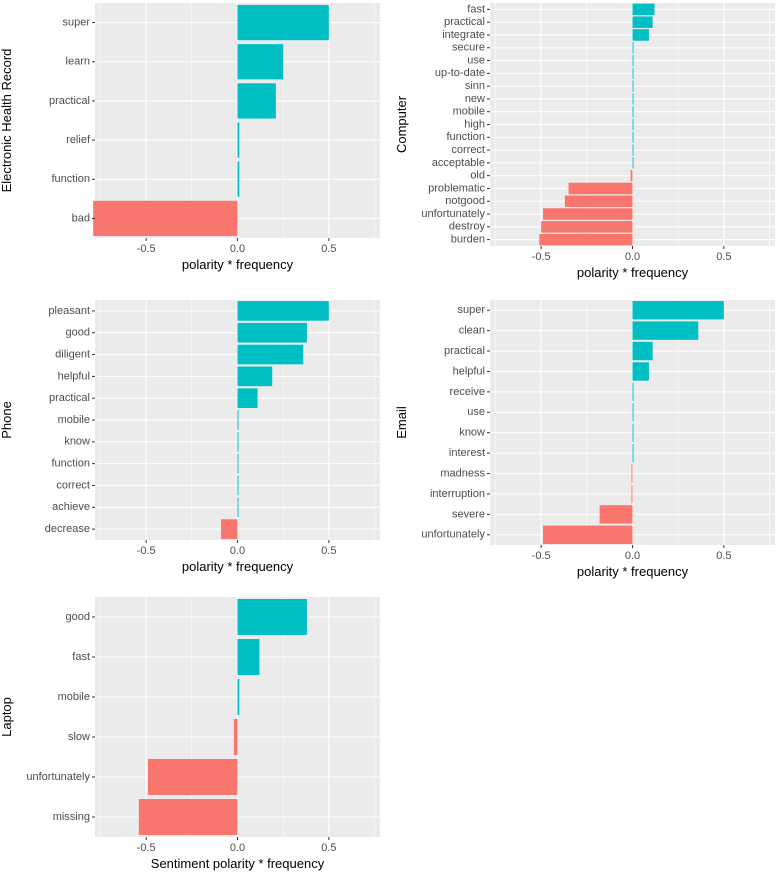 Image resolution: width=777 pixels, height=878 pixels. Describe the element at coordinates (248, 657) in the screenshot. I see `bar-fast` at that location.